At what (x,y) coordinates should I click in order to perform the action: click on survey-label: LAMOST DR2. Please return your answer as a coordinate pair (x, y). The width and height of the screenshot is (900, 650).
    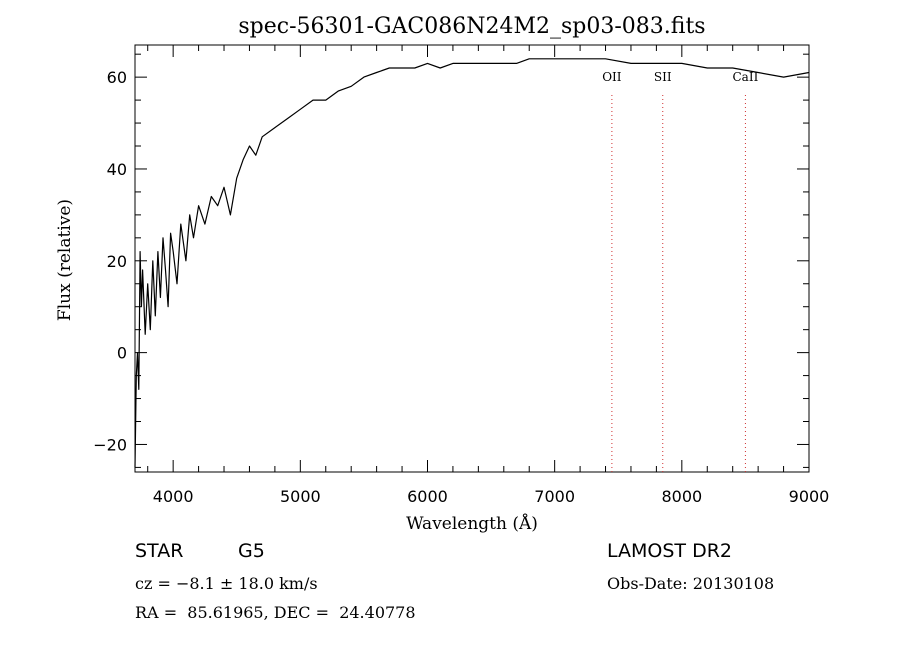
    Looking at the image, I should click on (669, 551).